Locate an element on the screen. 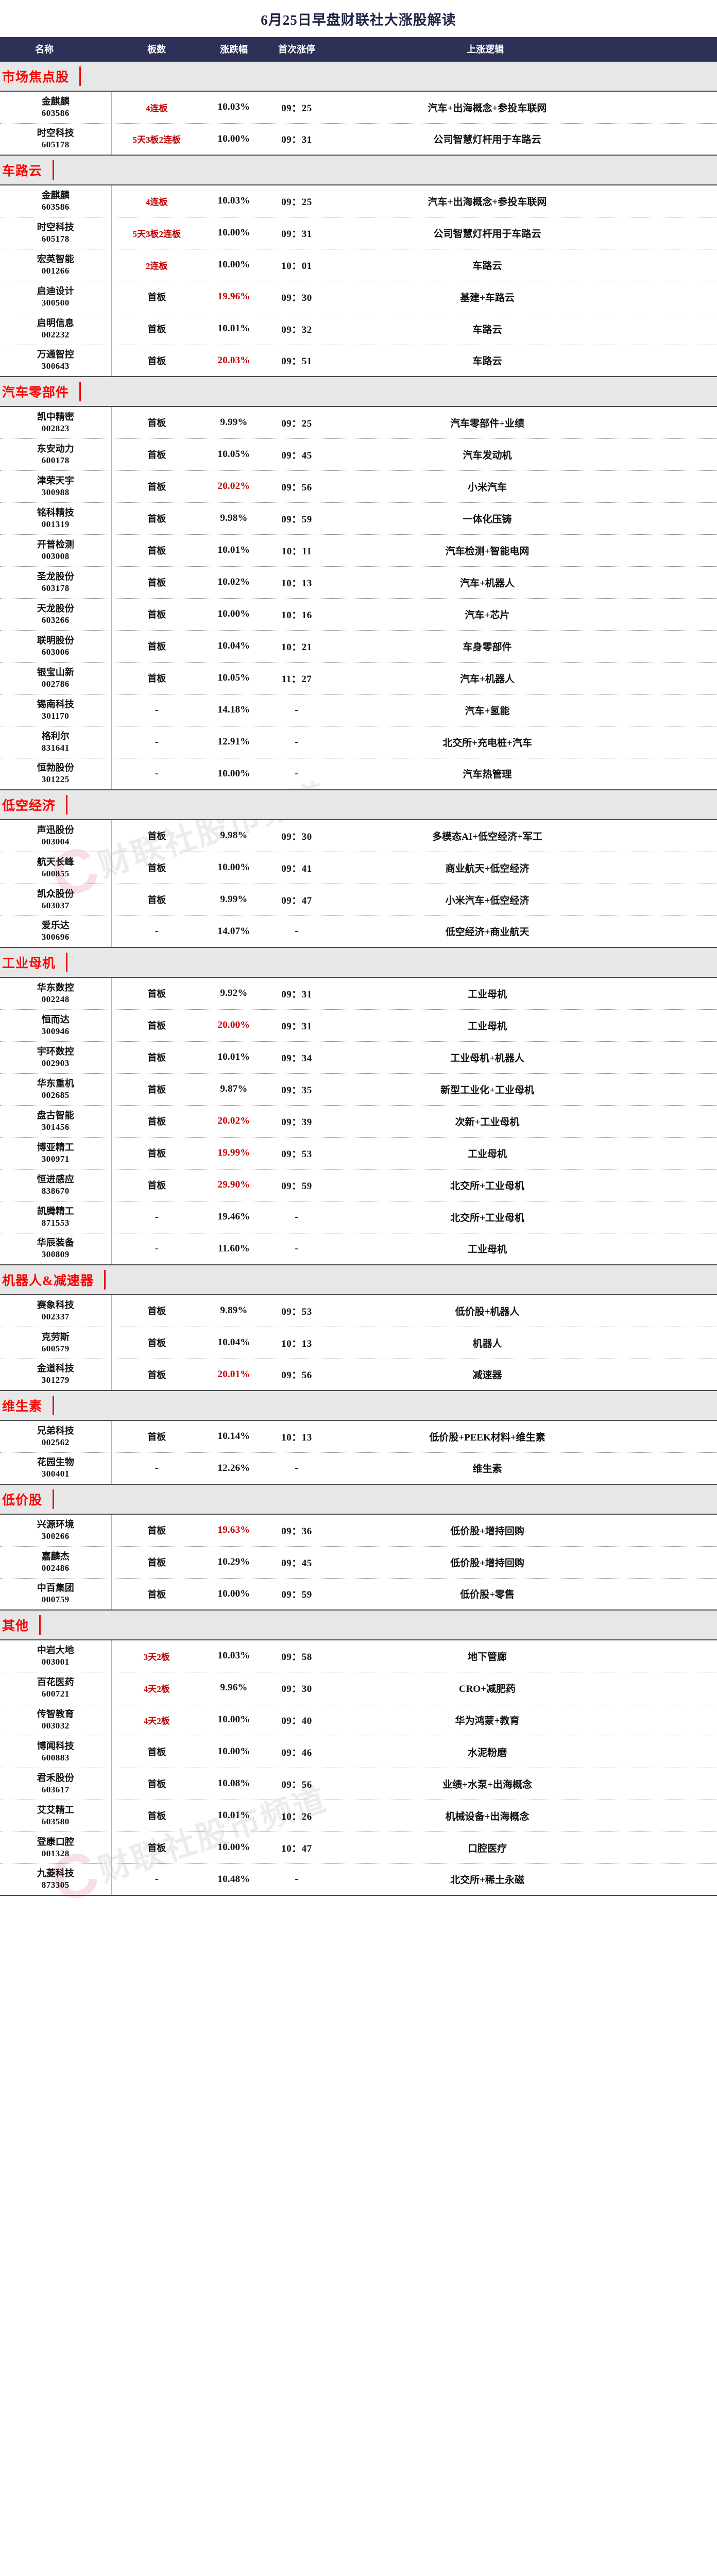  table-row: 克劳斯 600579 首板 10.04% 10：13 机器人 is located at coordinates (358, 1343).